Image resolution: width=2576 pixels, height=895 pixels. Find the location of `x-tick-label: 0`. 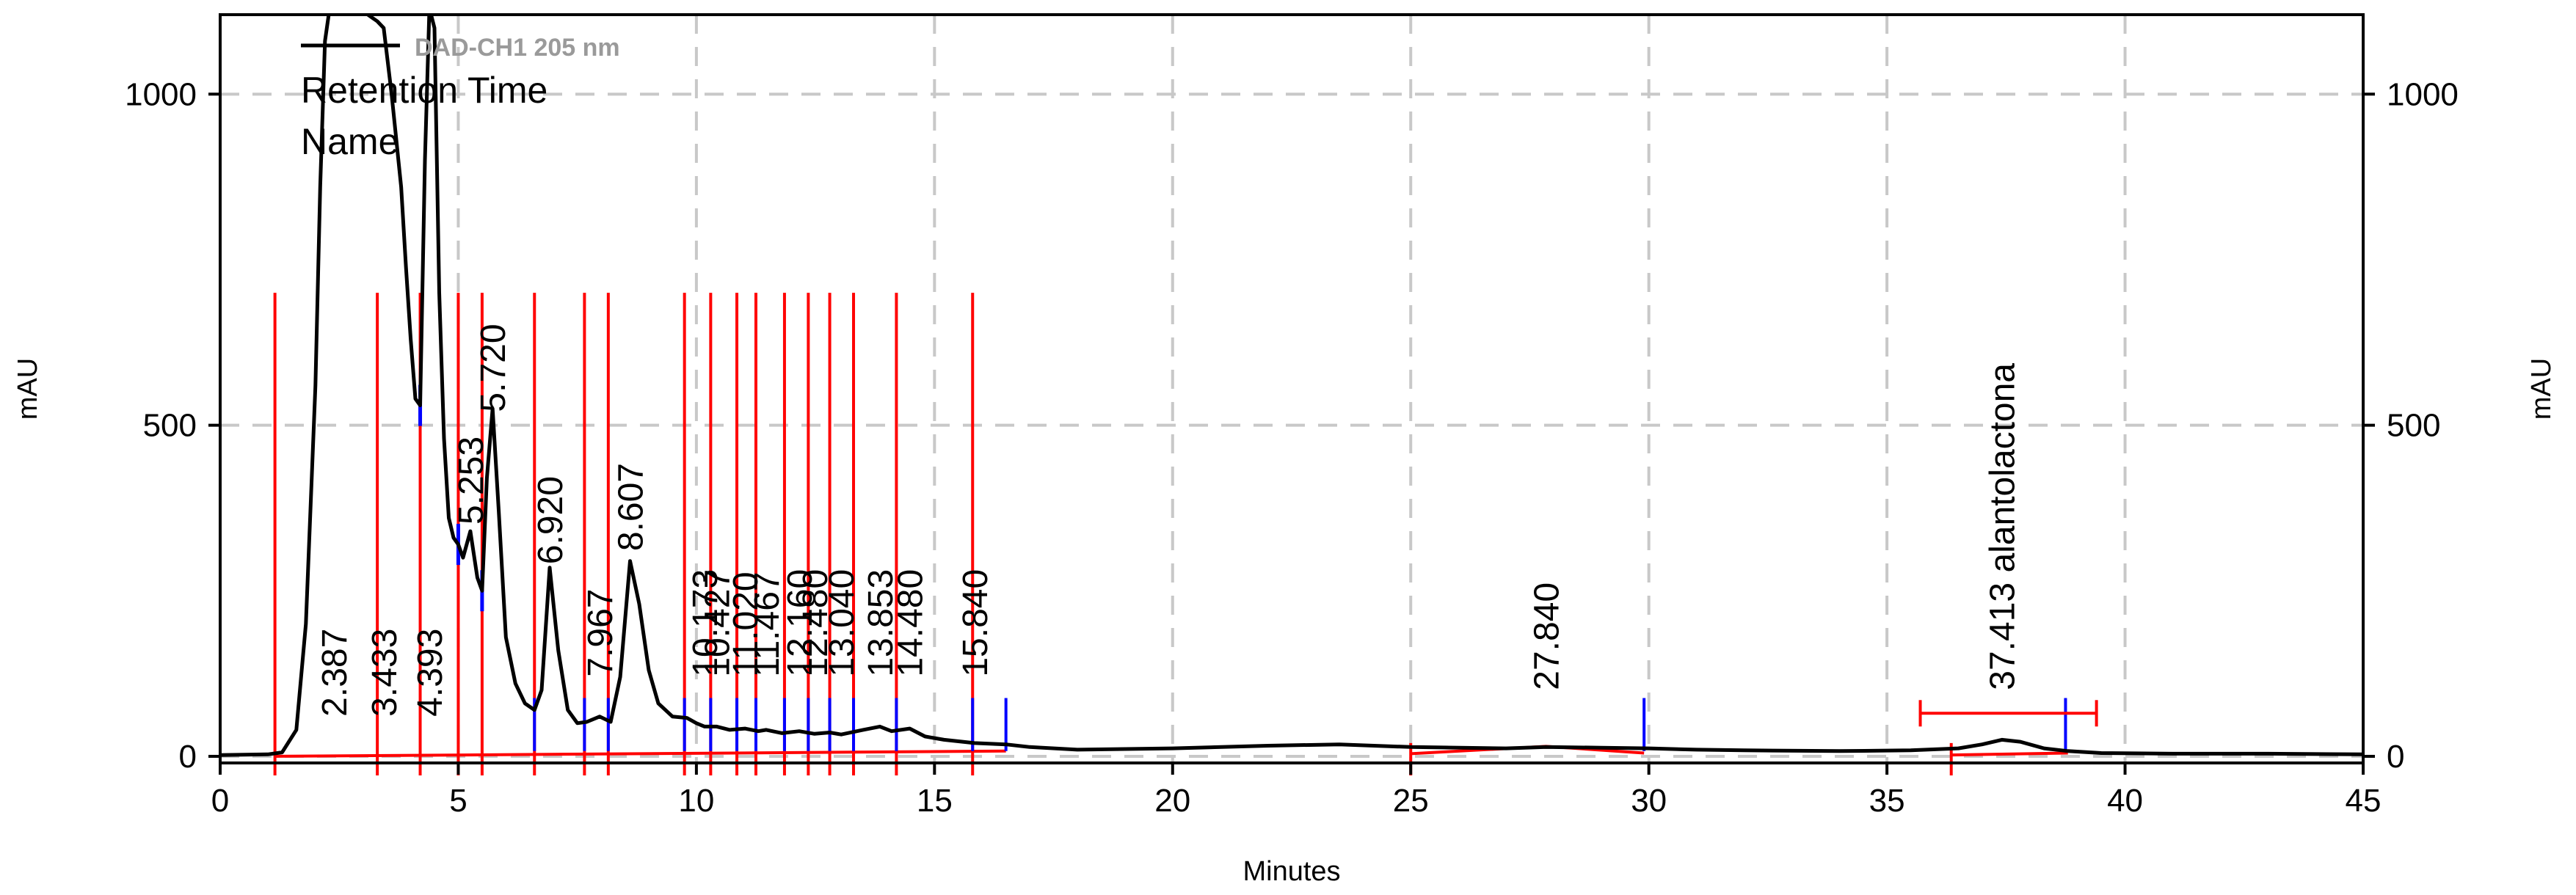

x-tick-label: 0 is located at coordinates (220, 801).